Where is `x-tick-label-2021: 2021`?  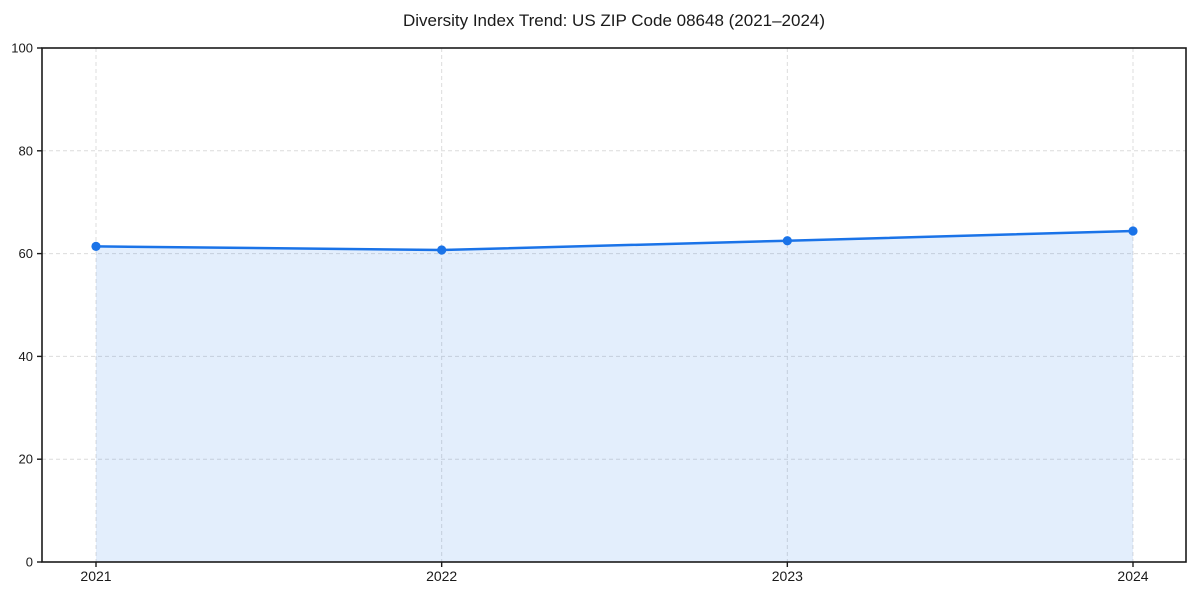 x-tick-label-2021: 2021 is located at coordinates (95, 576).